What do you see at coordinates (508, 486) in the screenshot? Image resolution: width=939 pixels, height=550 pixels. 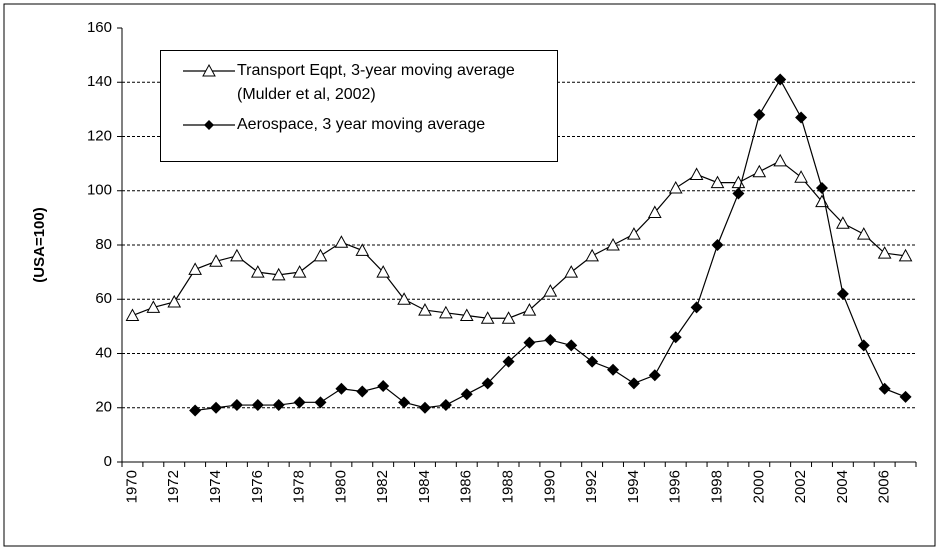 I see `x-tick-label: 1988` at bounding box center [508, 486].